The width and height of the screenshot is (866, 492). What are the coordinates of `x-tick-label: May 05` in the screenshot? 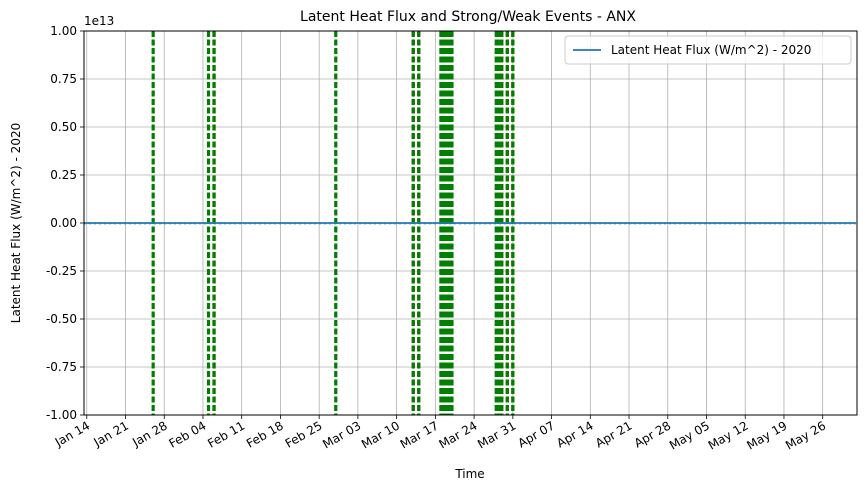 It's located at (689, 435).